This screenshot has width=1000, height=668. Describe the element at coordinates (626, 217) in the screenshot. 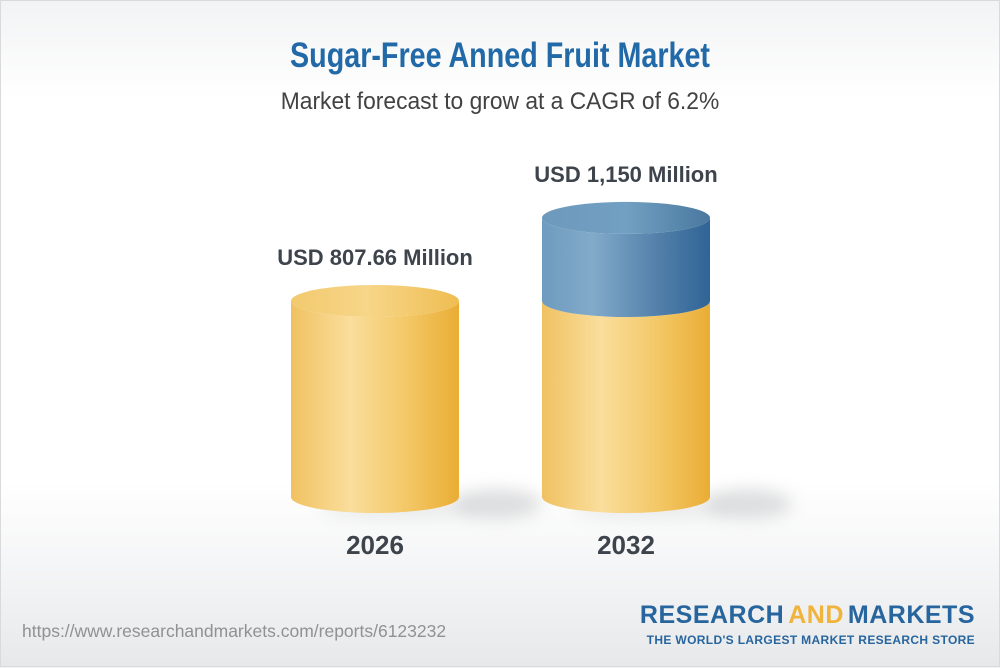

I see `bar-2032-top-face` at that location.